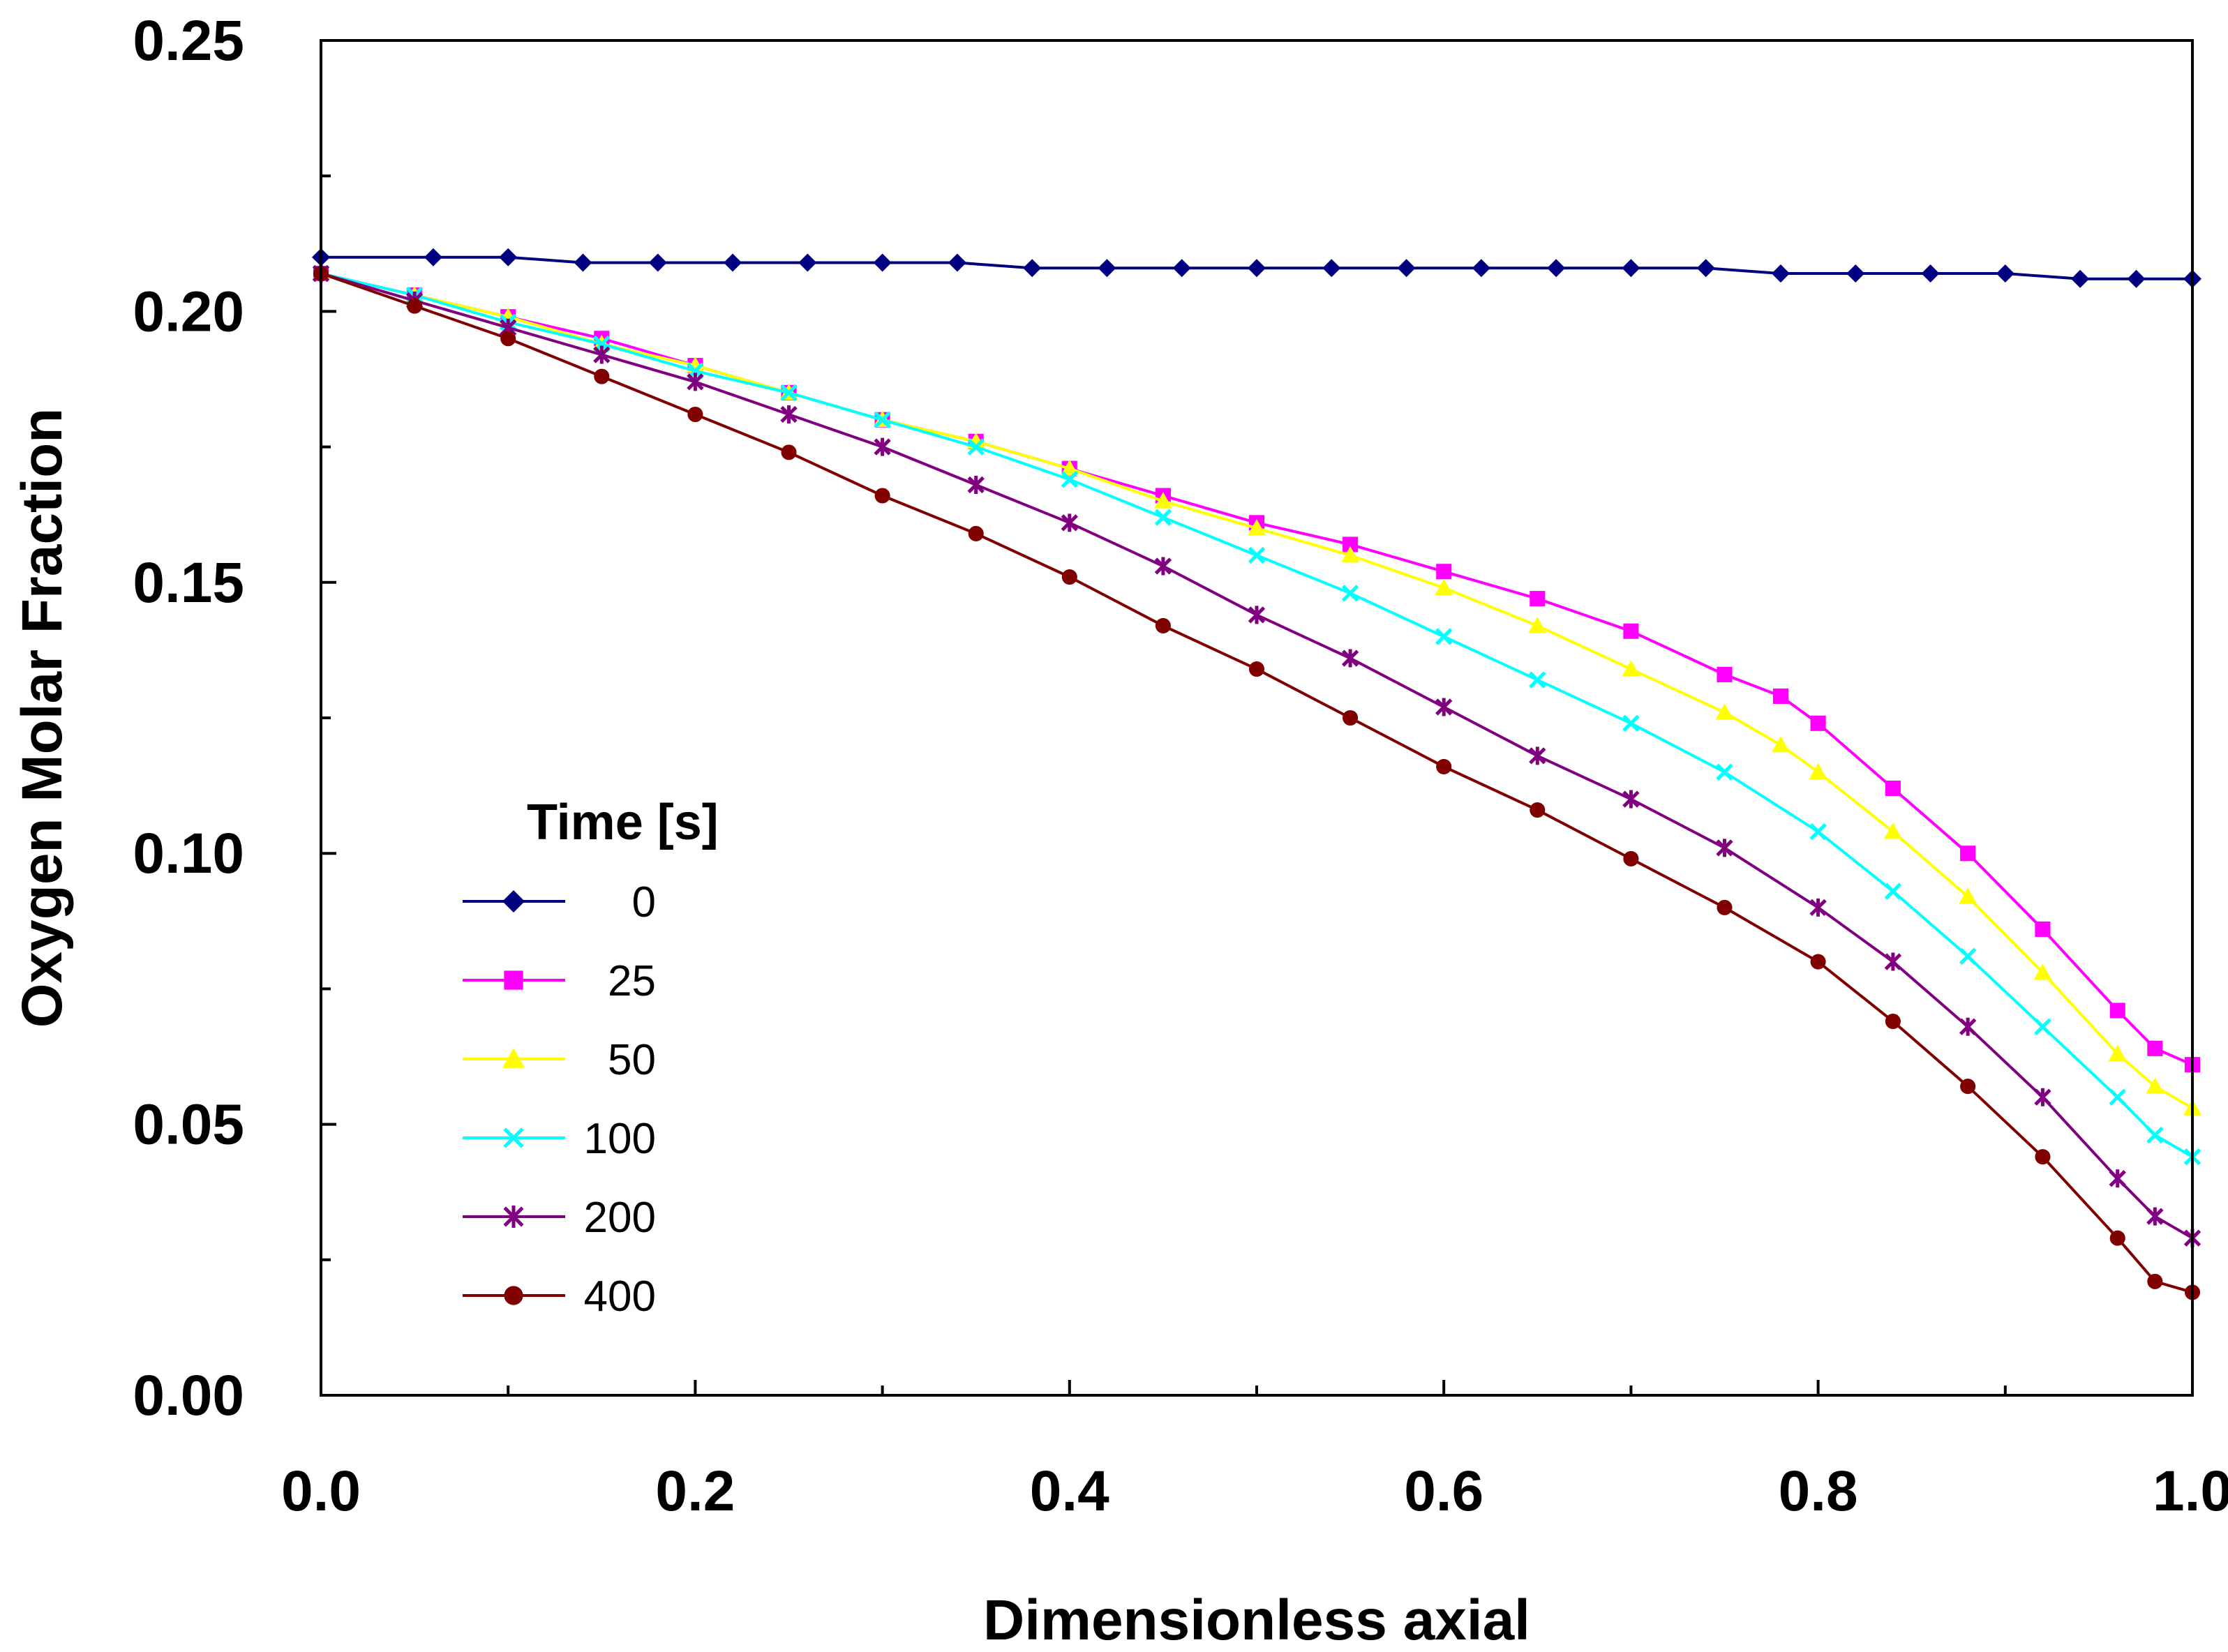  I want to click on legend: Time [s] 0 25 50 100 200 400, so click(591, 1058).